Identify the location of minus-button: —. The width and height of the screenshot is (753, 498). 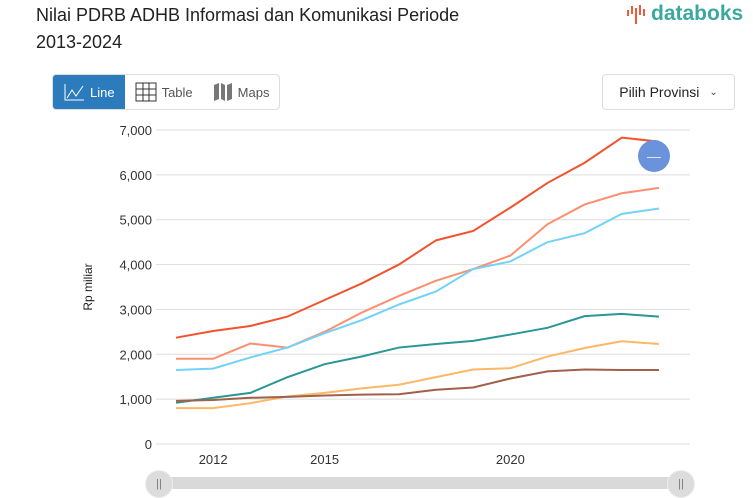
(654, 156).